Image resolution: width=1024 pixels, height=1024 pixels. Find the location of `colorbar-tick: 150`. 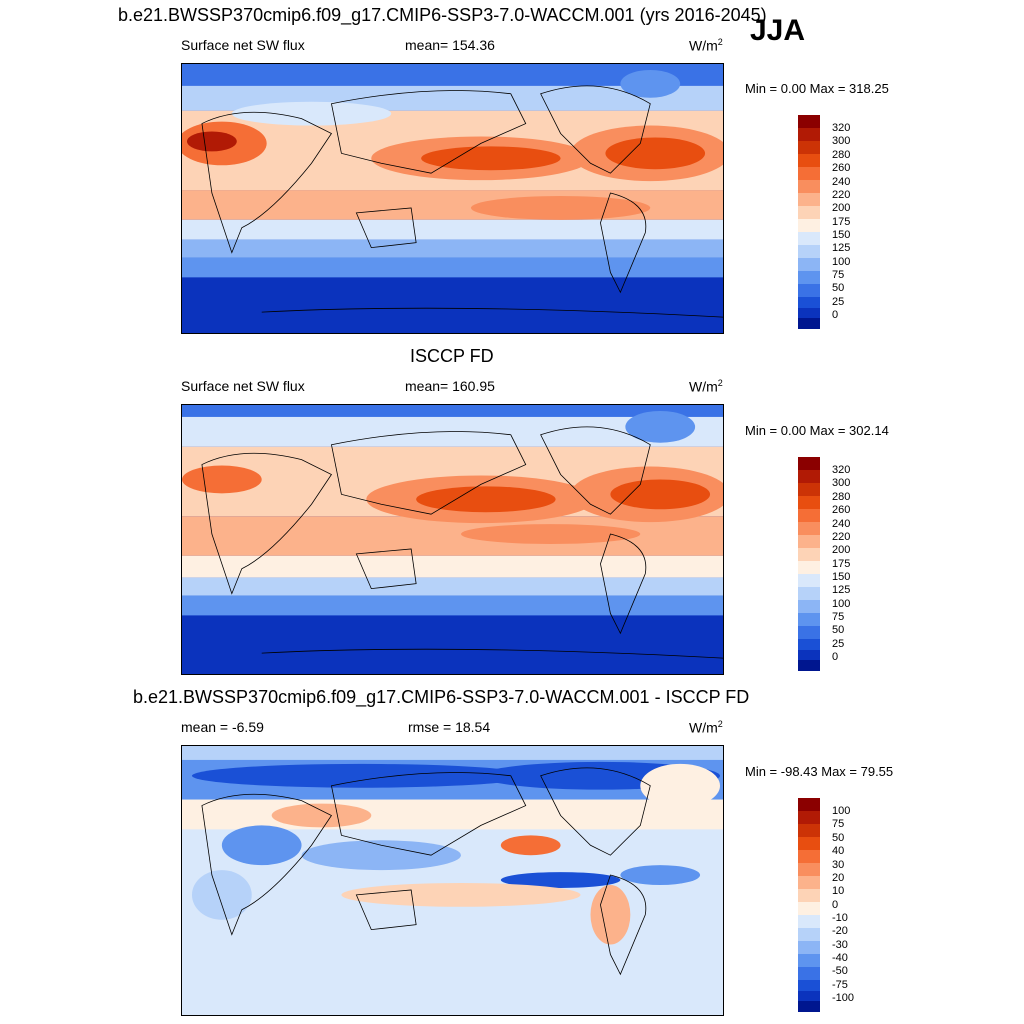

colorbar-tick: 150 is located at coordinates (841, 235).